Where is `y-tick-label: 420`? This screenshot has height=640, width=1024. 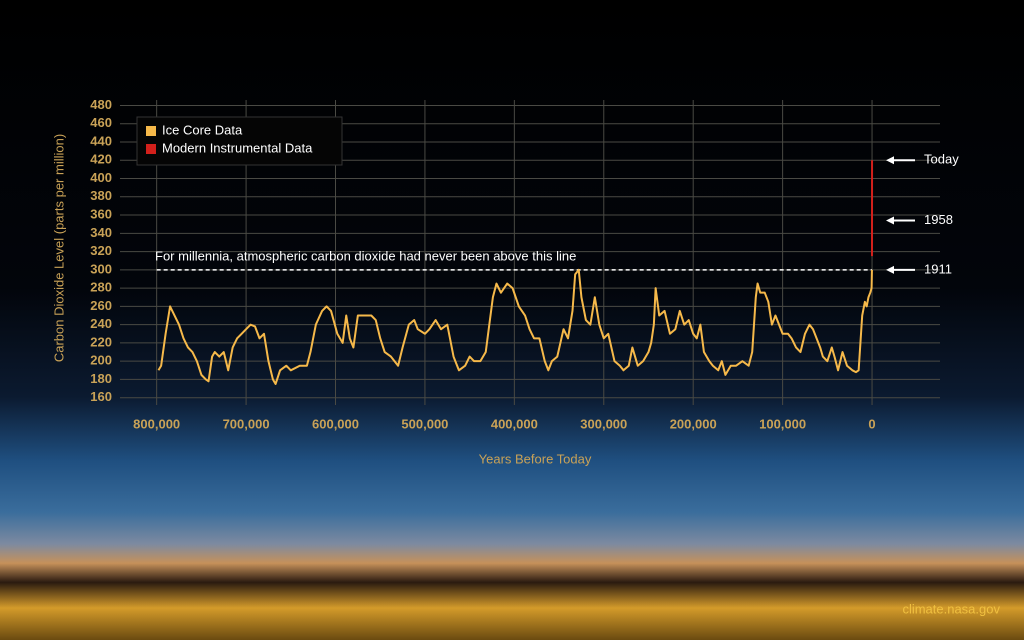 y-tick-label: 420 is located at coordinates (101, 159).